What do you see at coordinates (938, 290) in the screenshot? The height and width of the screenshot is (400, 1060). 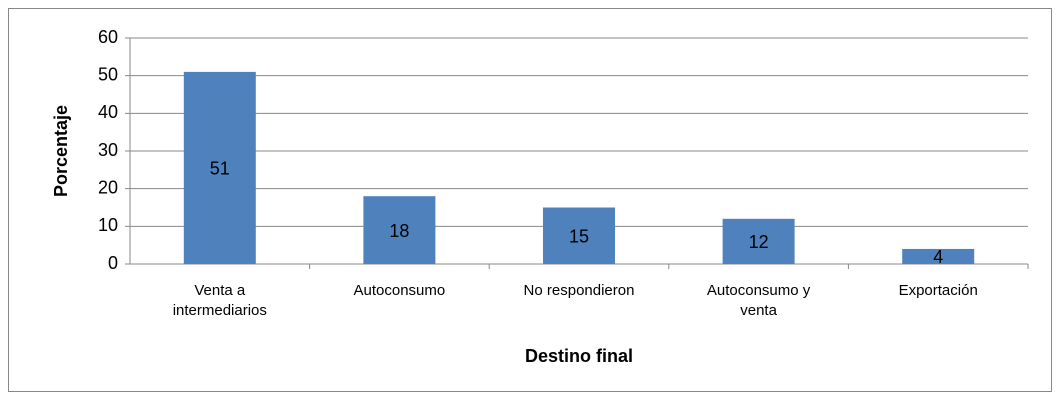 I see `x-tick-label: Exportación` at bounding box center [938, 290].